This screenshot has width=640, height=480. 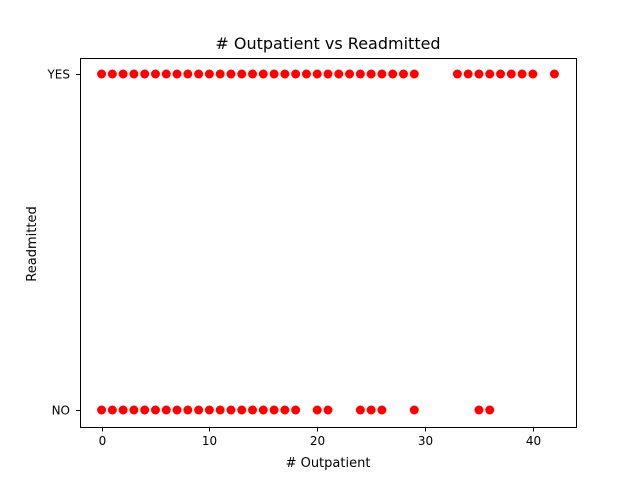 I want to click on x-tick-label: 10, so click(x=209, y=441).